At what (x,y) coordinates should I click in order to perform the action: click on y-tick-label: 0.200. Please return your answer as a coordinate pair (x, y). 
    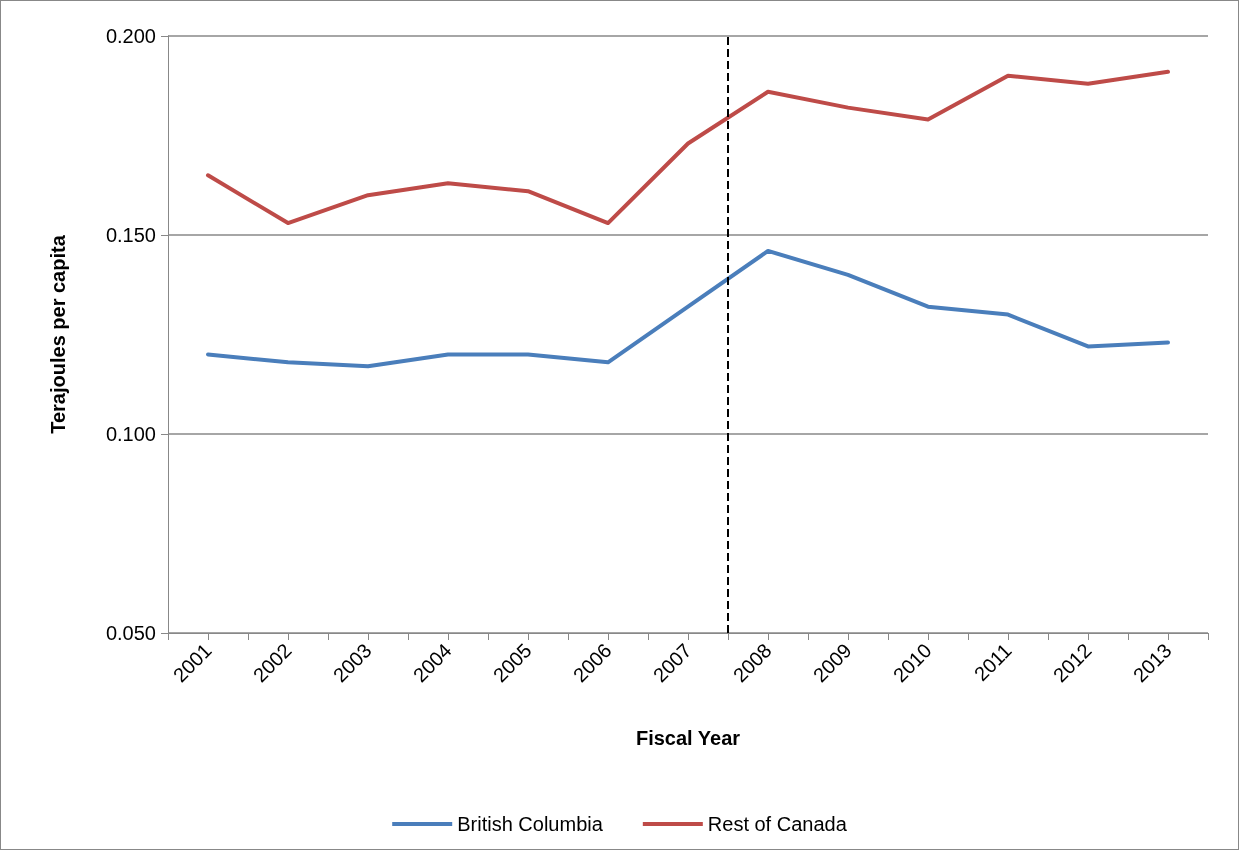
    Looking at the image, I should click on (130, 36).